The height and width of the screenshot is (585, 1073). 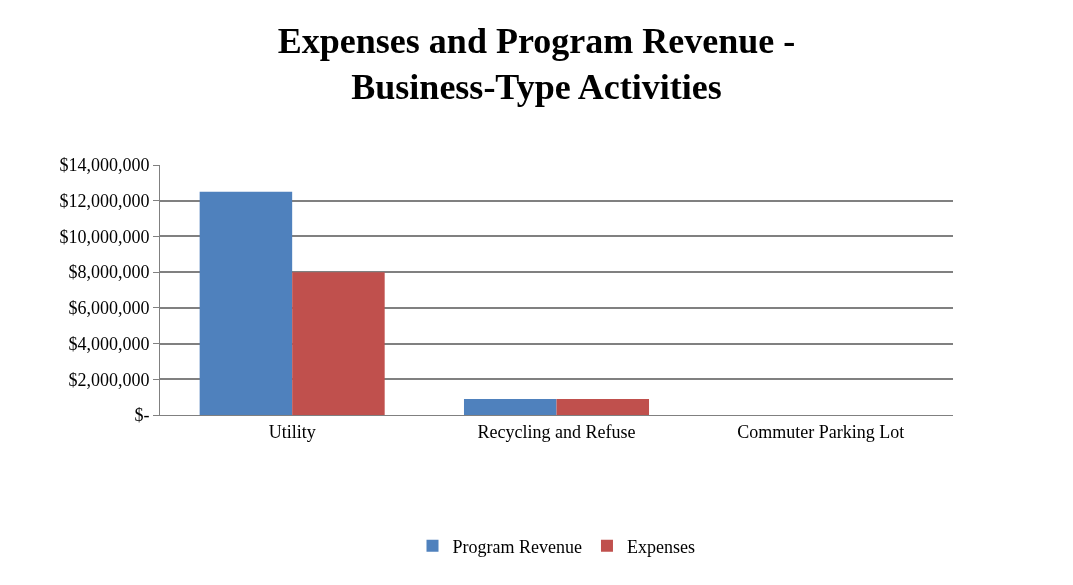 I want to click on y-tick-label: $12,000,000, so click(x=104, y=201).